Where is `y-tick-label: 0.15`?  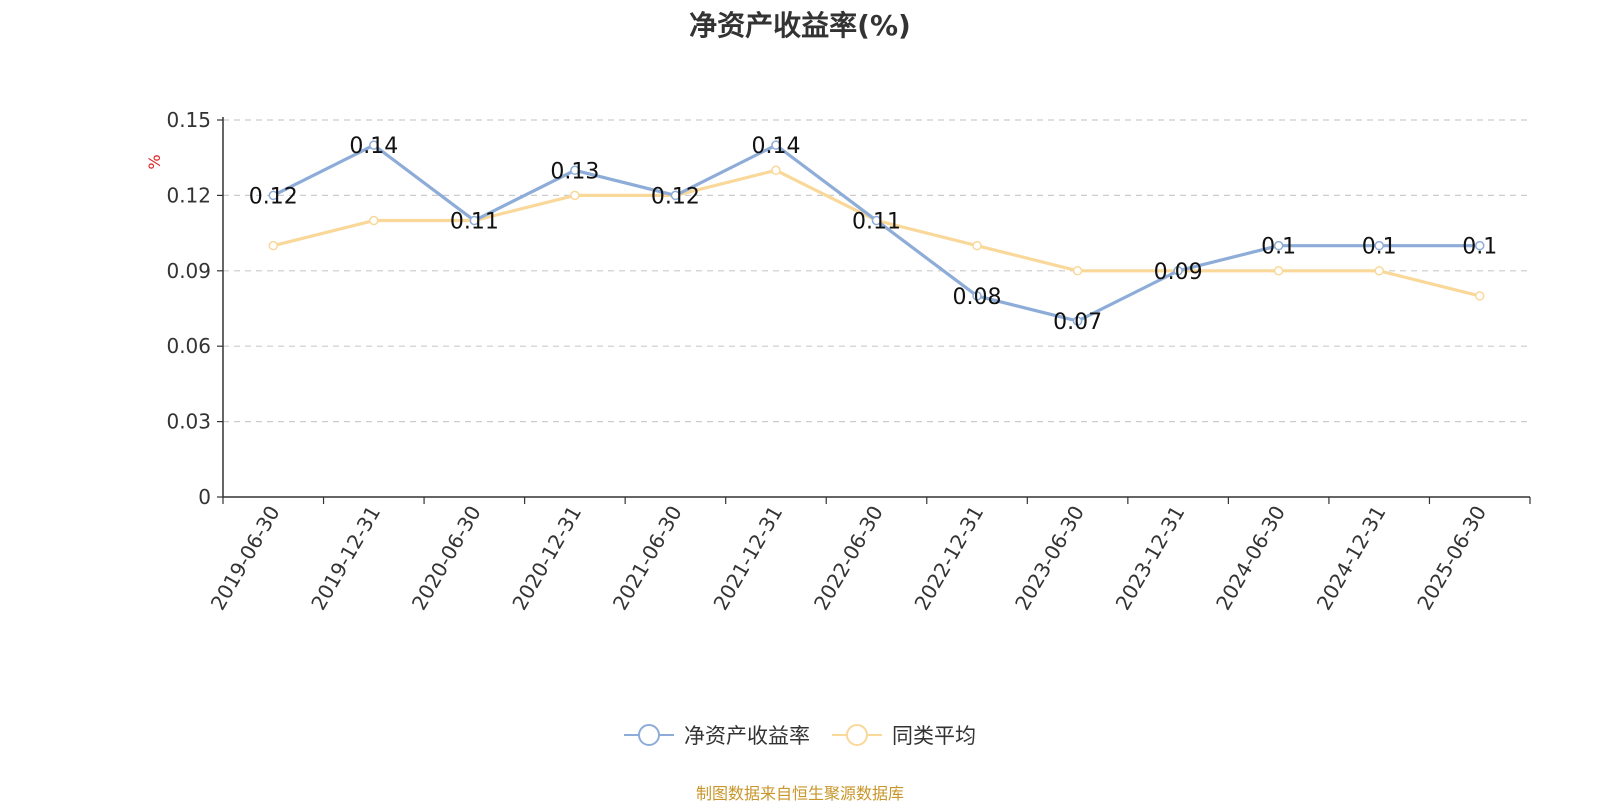
y-tick-label: 0.15 is located at coordinates (188, 120).